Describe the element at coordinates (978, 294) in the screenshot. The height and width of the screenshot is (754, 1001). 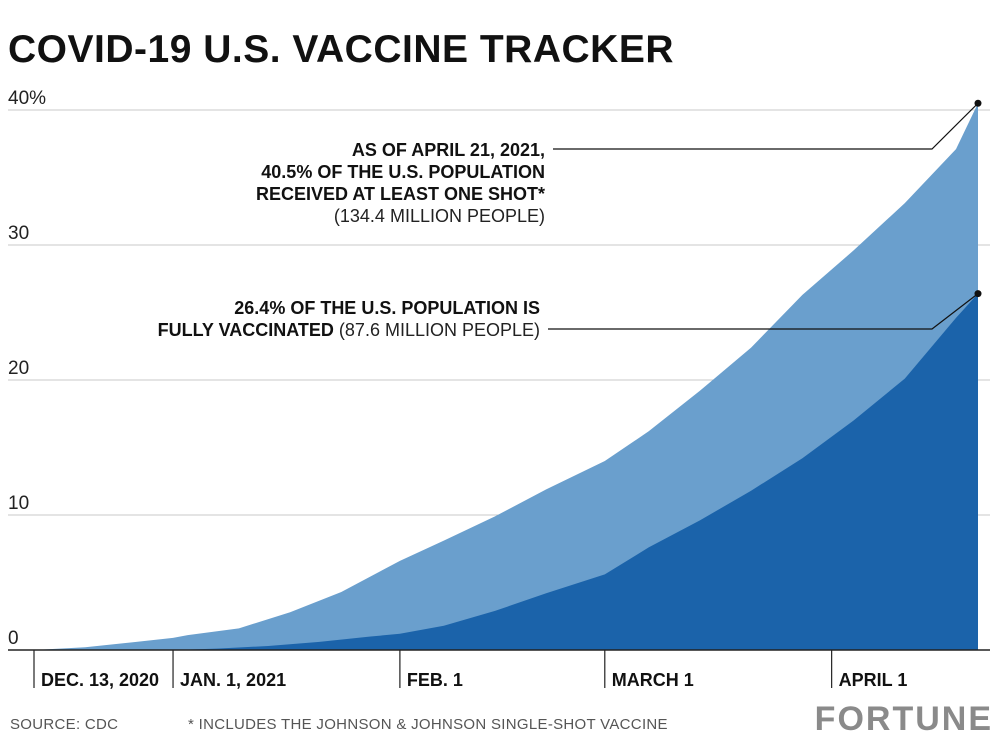
I see `callout-fully-vaccinated-endpoint-dot` at that location.